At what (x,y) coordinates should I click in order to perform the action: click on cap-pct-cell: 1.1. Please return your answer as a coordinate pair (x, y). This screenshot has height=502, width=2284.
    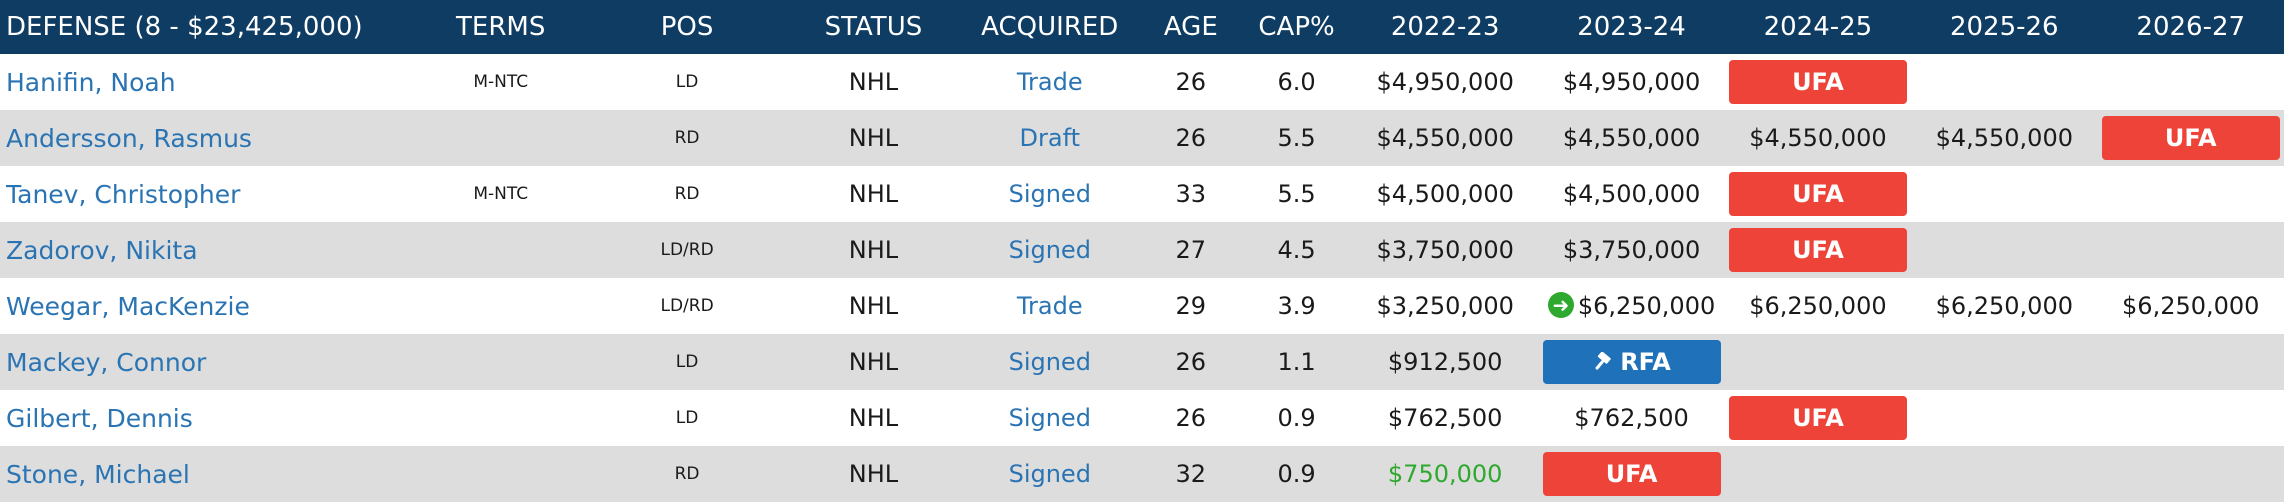
    Looking at the image, I should click on (1296, 362).